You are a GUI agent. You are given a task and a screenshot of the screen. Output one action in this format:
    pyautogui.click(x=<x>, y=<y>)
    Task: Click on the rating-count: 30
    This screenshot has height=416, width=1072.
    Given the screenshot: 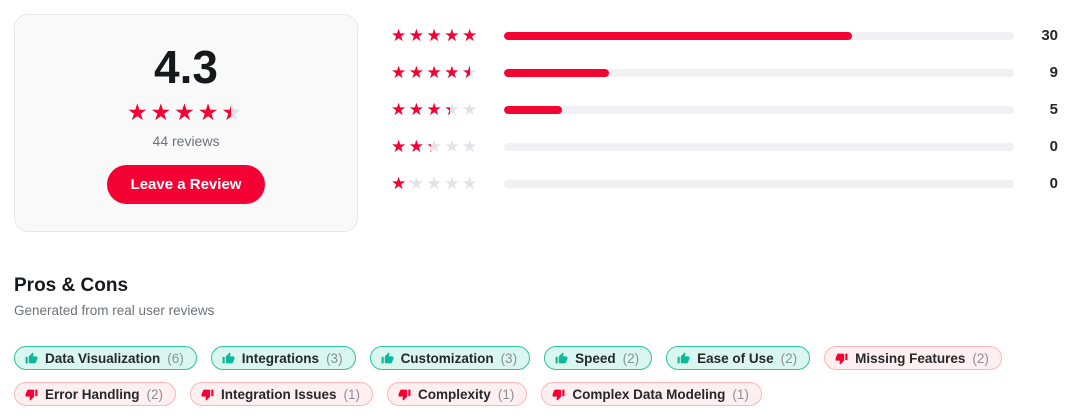 What is the action you would take?
    pyautogui.click(x=1049, y=35)
    